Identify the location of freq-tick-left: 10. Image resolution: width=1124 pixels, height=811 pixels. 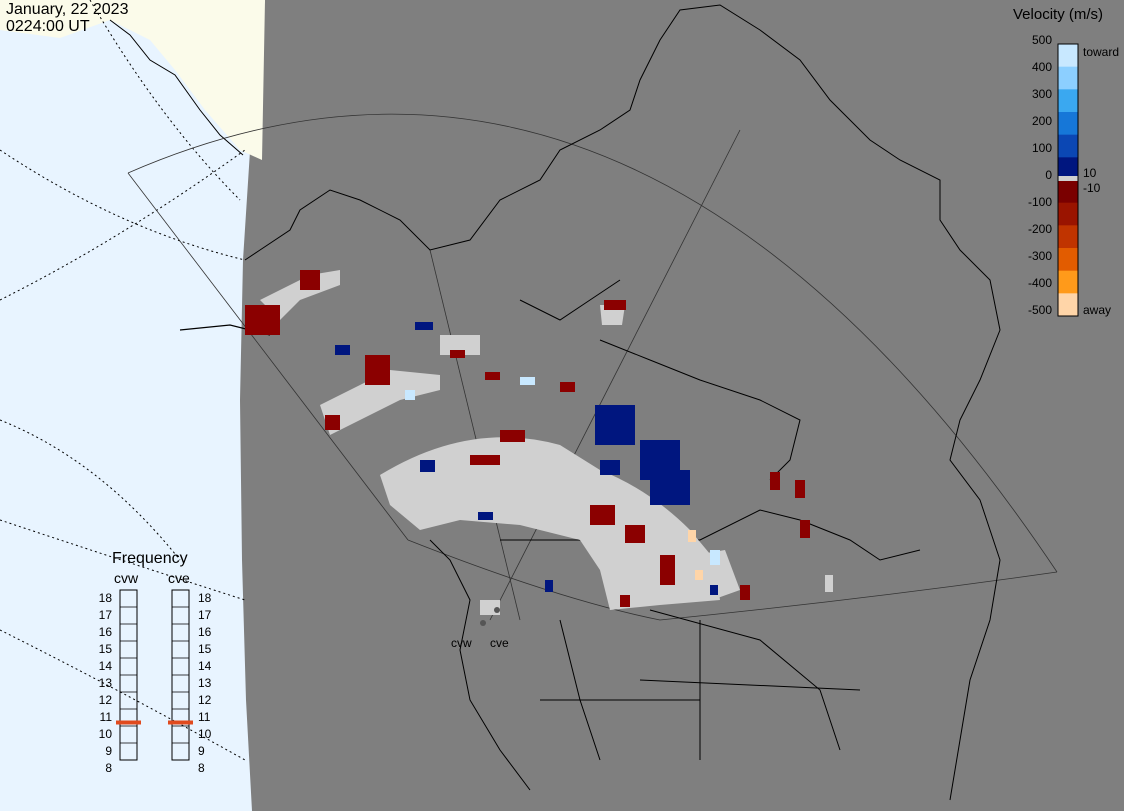
(105, 734).